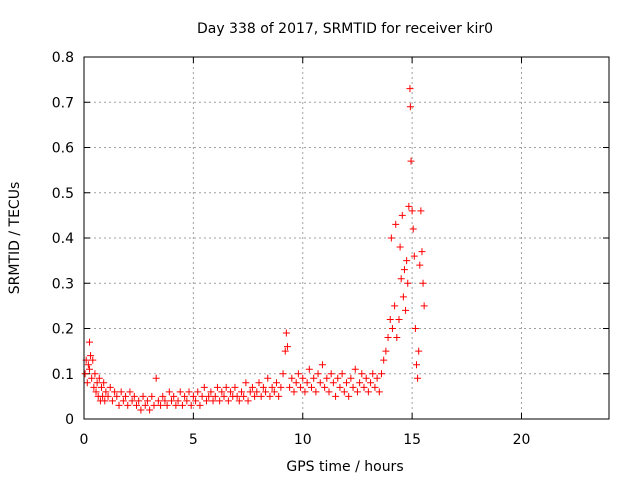 The width and height of the screenshot is (640, 480). What do you see at coordinates (15, 238) in the screenshot?
I see `y-axis-label: SRMTID / TECUs` at bounding box center [15, 238].